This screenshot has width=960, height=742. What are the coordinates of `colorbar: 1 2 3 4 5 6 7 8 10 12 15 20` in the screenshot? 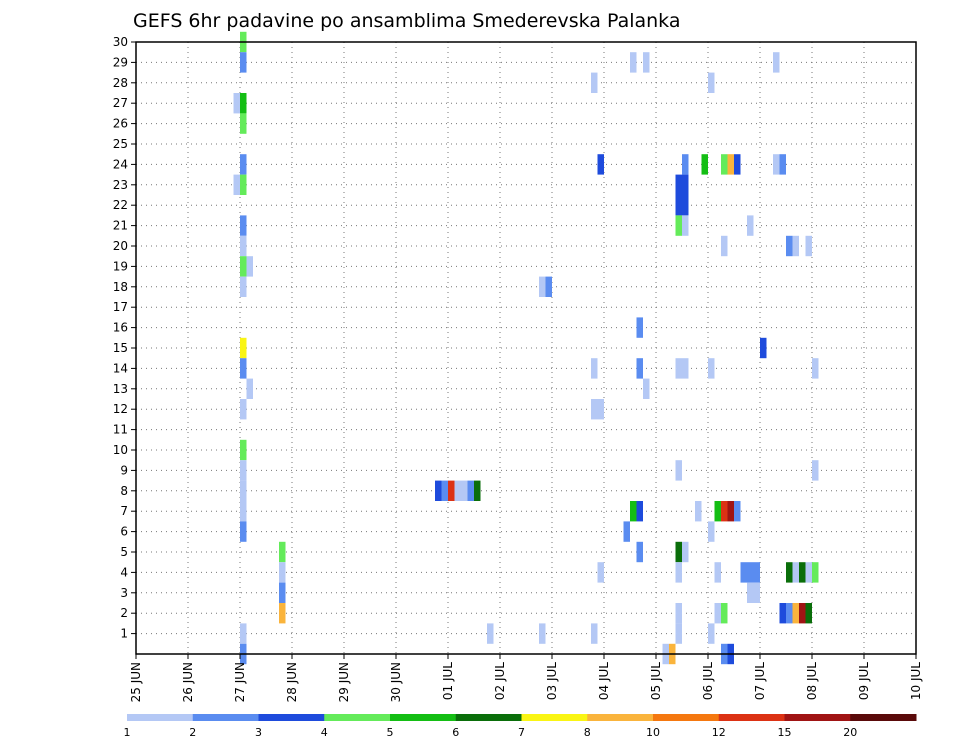 It's located at (520, 726).